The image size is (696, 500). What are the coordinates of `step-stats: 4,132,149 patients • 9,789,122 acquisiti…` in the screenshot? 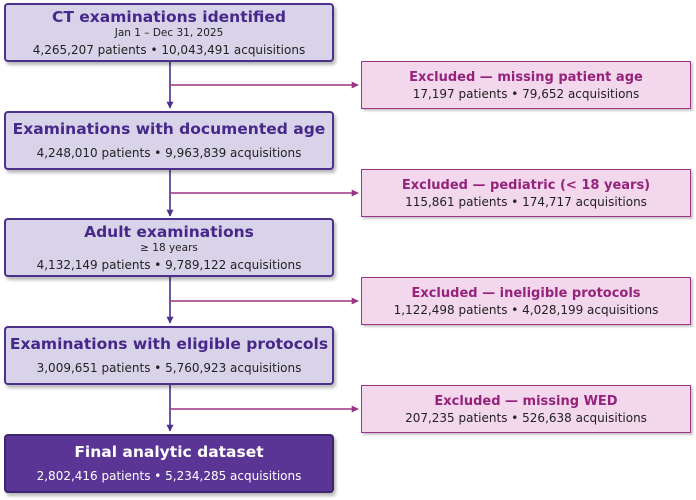 It's located at (169, 264).